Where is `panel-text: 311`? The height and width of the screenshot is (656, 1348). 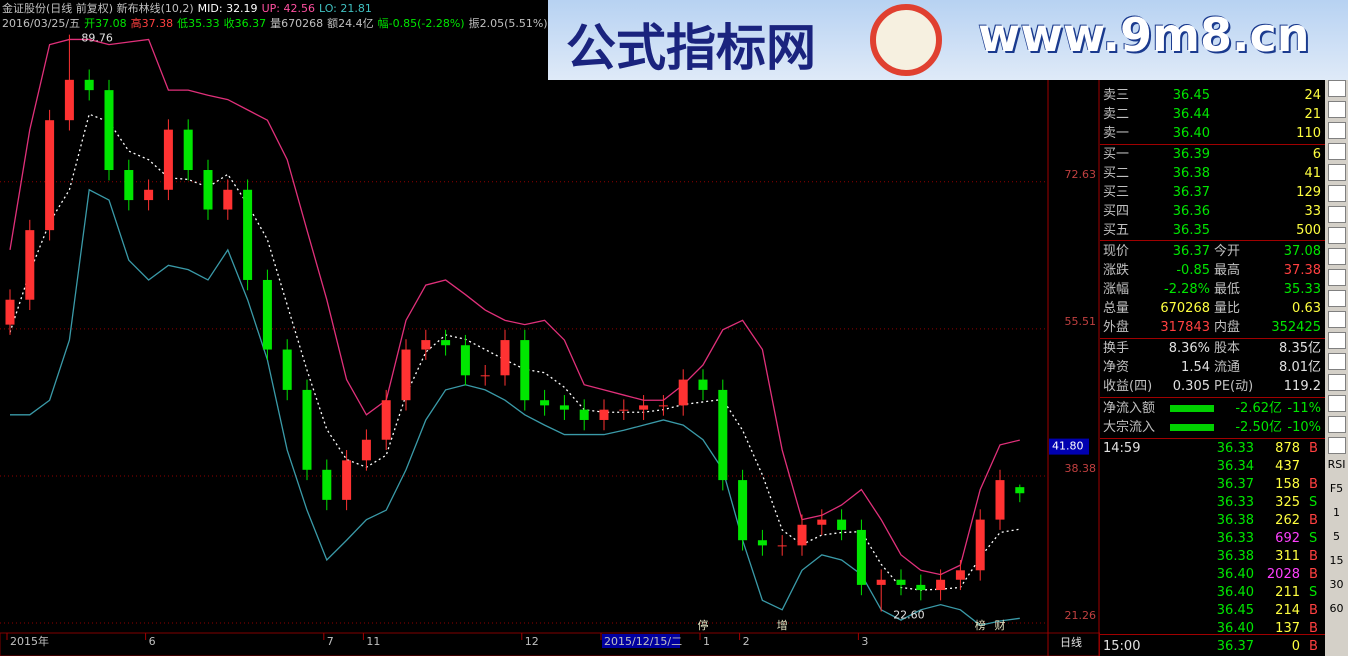 panel-text: 311 is located at coordinates (1287, 556).